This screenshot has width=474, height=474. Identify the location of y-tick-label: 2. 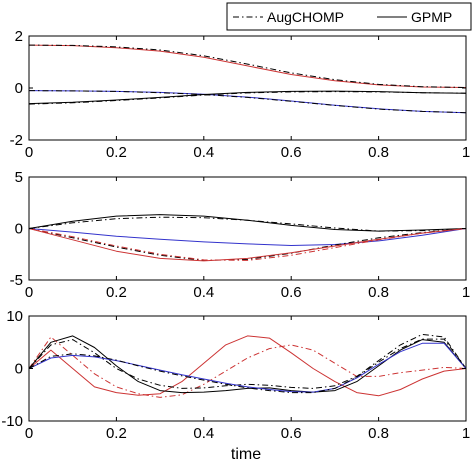
(19, 36).